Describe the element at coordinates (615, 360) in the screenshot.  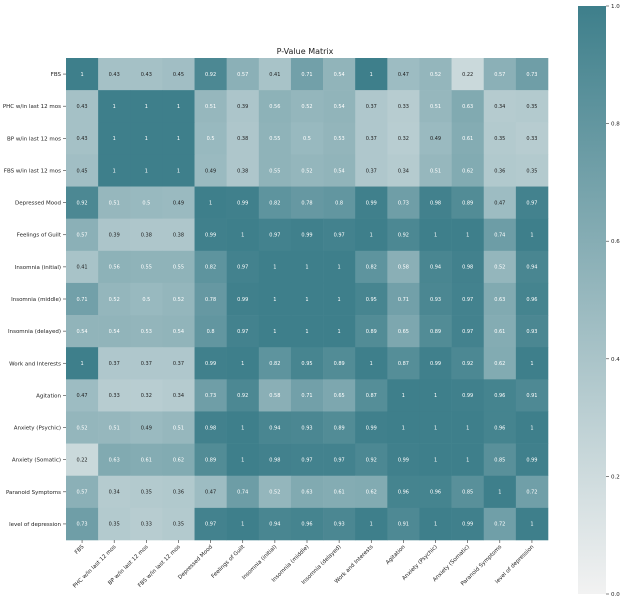
I see `colorbar-tick-label: 0.4` at that location.